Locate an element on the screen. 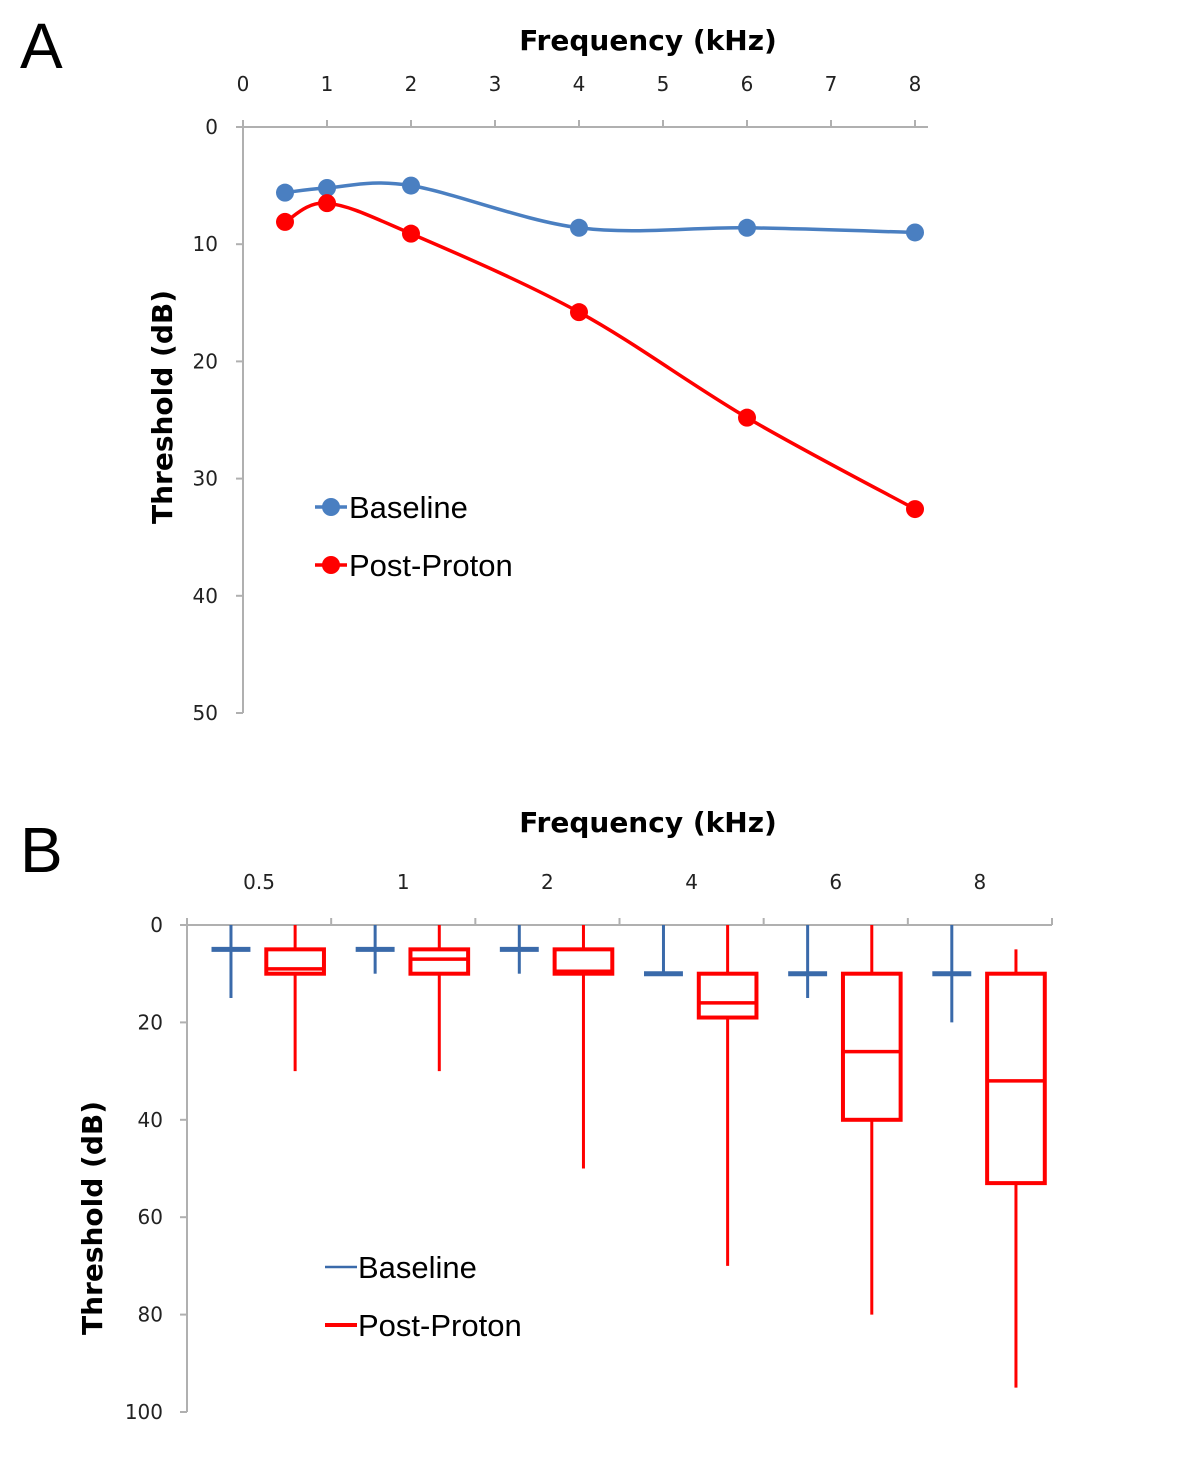  panel-b-label: B is located at coordinates (41, 850).